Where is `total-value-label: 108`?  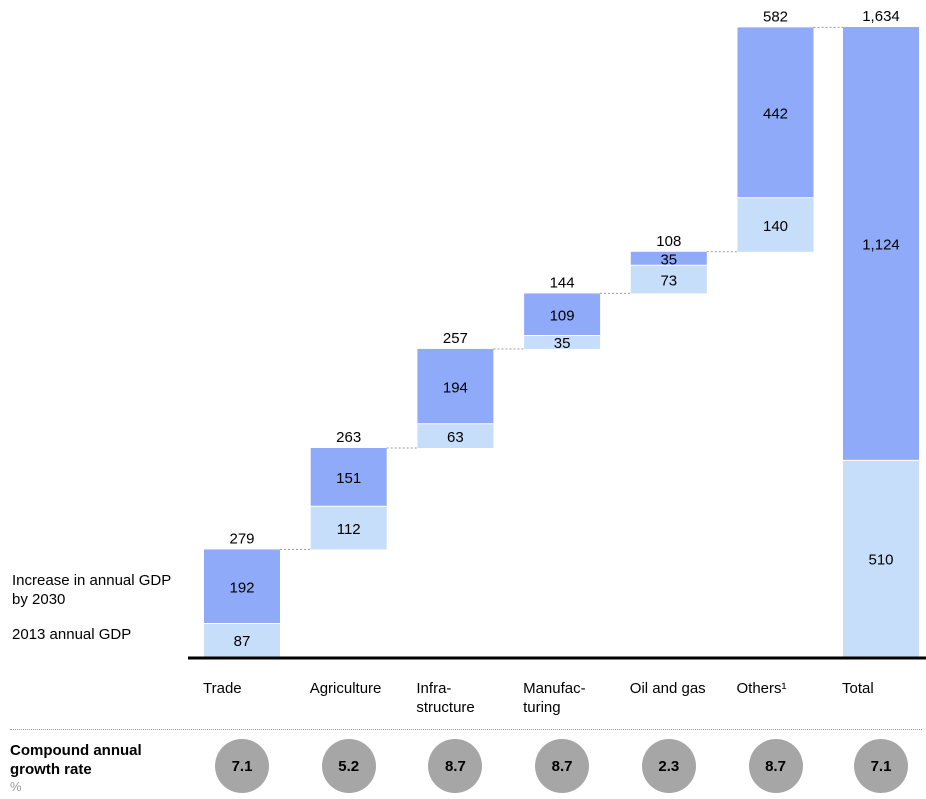 total-value-label: 108 is located at coordinates (668, 241).